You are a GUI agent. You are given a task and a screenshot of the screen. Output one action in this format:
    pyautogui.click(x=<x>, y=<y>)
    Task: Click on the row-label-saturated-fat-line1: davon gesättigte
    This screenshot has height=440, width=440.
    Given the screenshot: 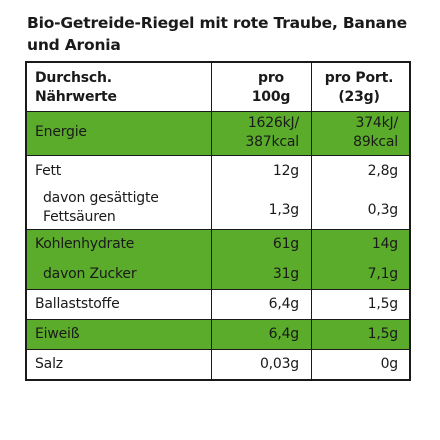 What is the action you would take?
    pyautogui.click(x=101, y=198)
    